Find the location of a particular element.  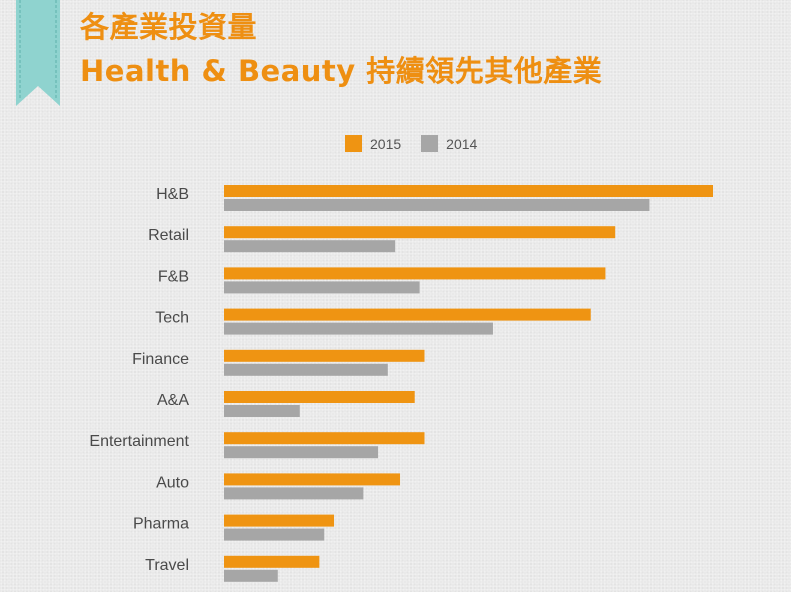

category-label: Retail is located at coordinates (168, 235).